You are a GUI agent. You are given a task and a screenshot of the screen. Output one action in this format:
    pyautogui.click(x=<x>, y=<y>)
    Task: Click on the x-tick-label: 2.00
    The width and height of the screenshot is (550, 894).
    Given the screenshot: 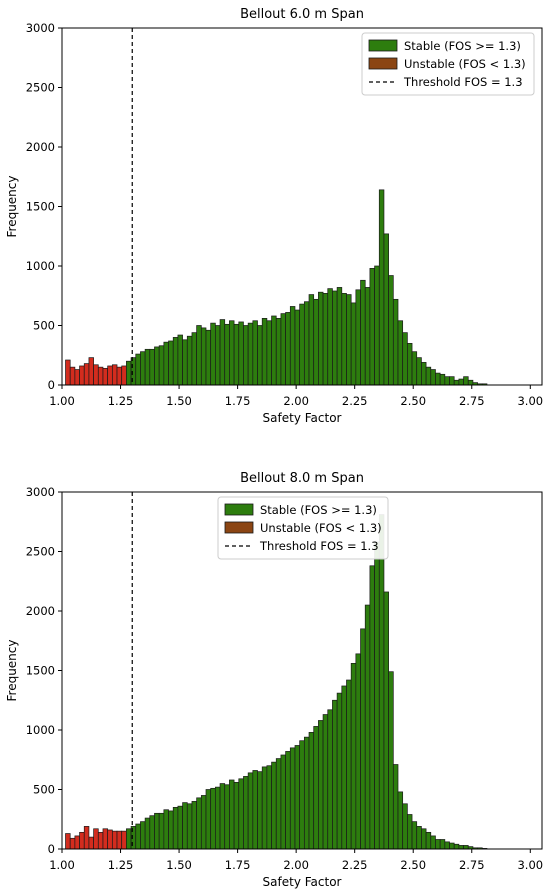 What is the action you would take?
    pyautogui.click(x=296, y=865)
    